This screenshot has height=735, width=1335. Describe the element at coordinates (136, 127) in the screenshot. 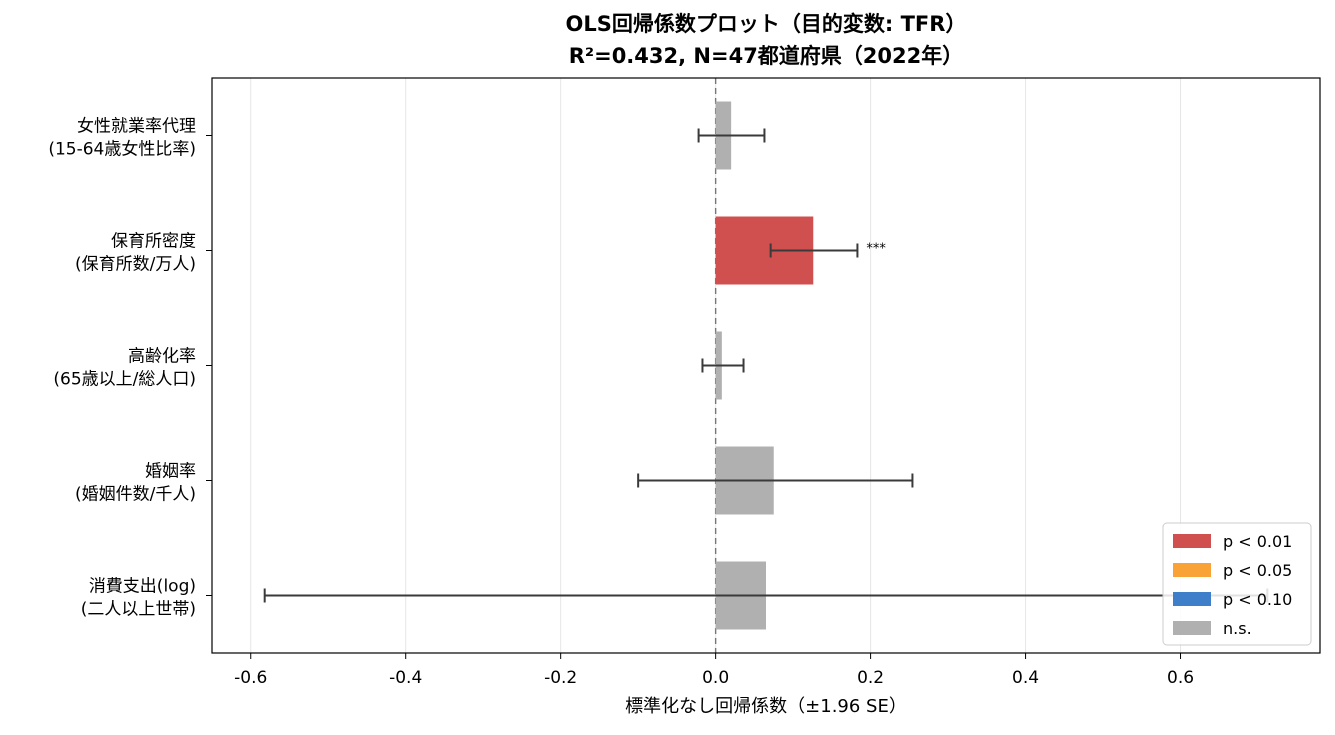

I see `y-tick-label-line: 女性就業率代理` at that location.